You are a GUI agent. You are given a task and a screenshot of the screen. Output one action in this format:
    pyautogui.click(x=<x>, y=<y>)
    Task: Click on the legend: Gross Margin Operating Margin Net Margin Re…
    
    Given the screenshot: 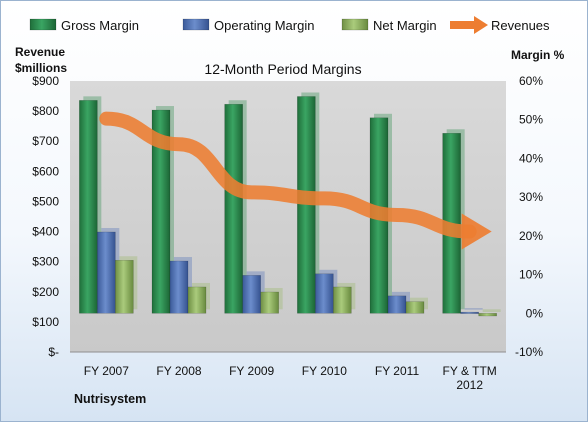 What is the action you would take?
    pyautogui.click(x=289, y=25)
    